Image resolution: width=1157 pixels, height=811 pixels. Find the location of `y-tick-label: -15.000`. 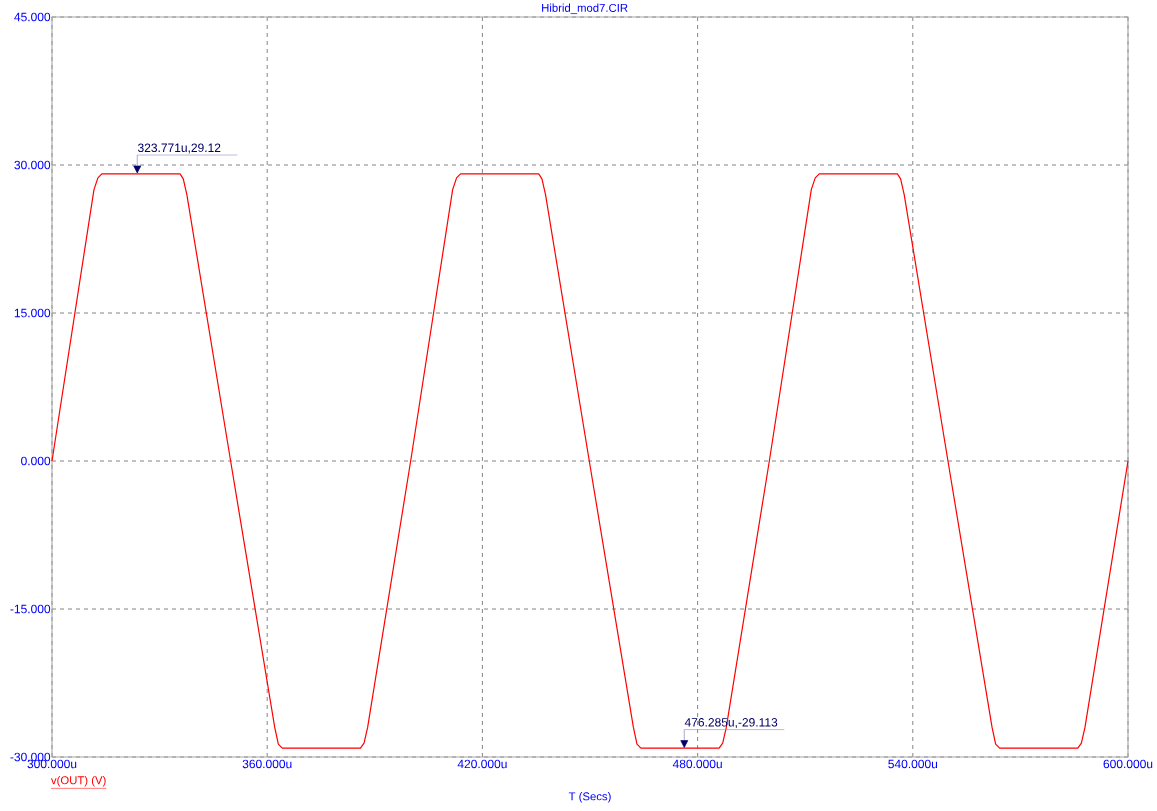

y-tick-label: -15.000 is located at coordinates (30, 609).